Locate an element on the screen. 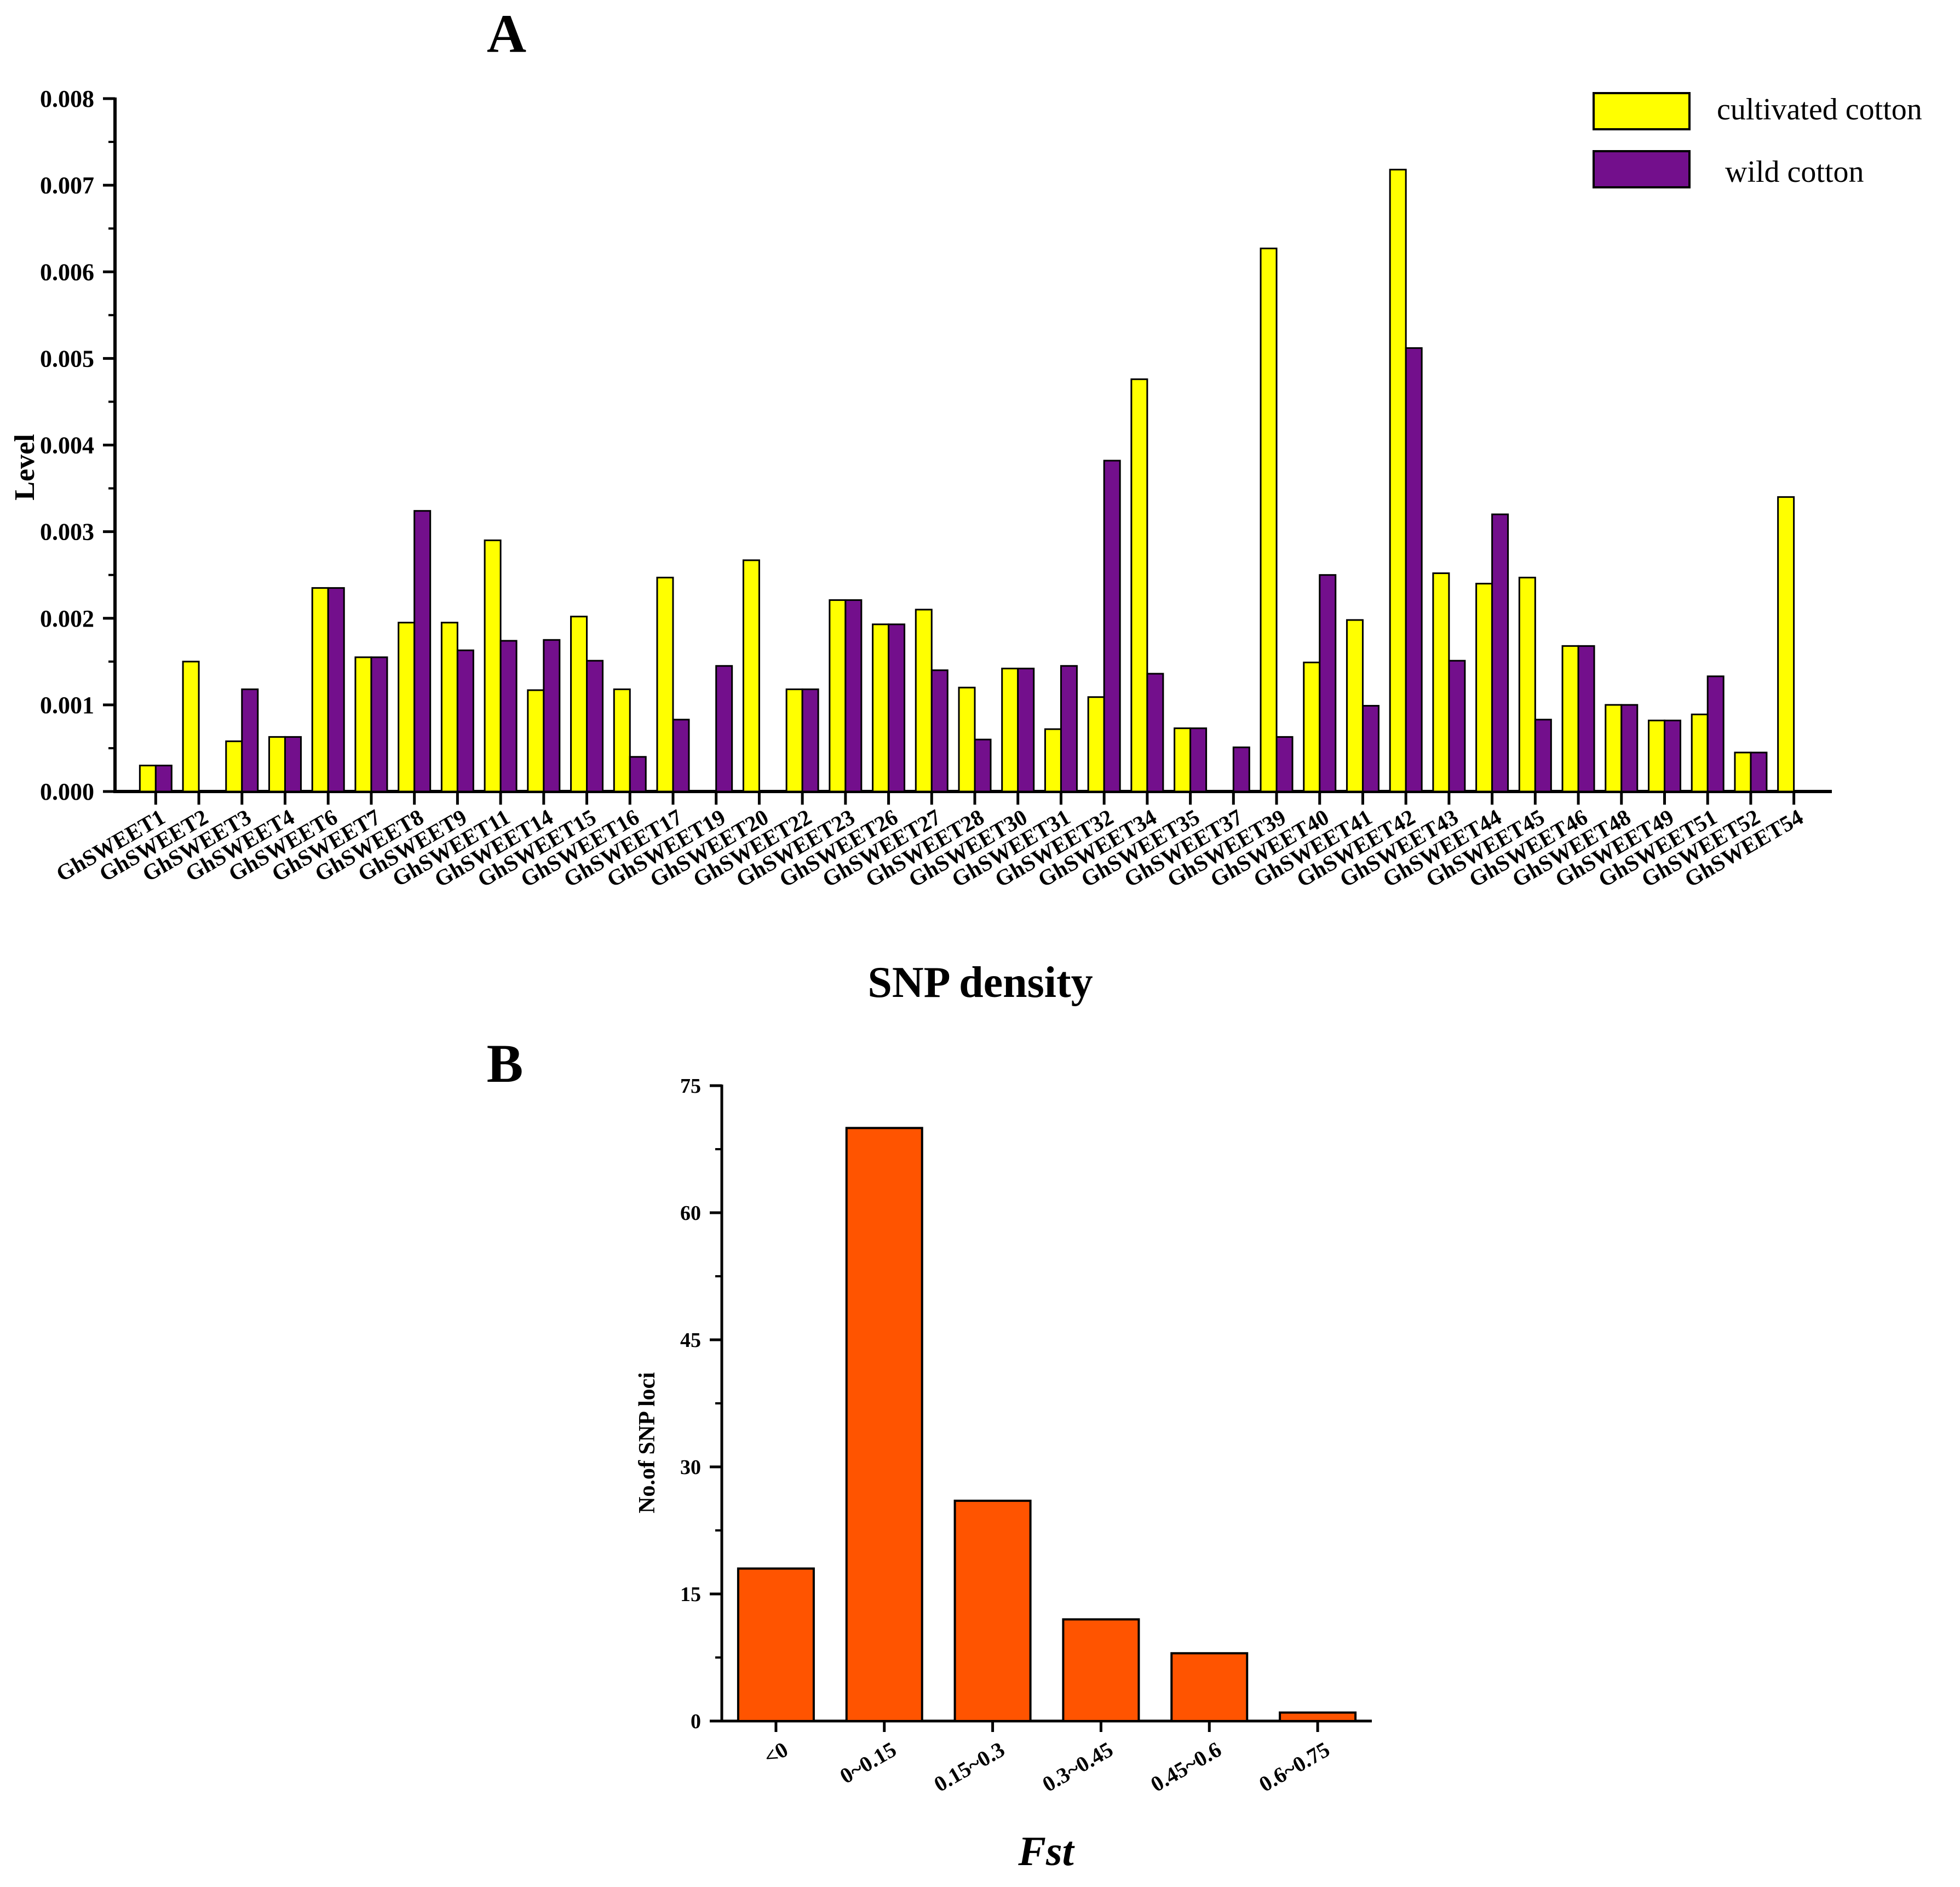 The width and height of the screenshot is (1960, 1887). panel-b-x-tick-label: 0.15~0.3 is located at coordinates (969, 1767).